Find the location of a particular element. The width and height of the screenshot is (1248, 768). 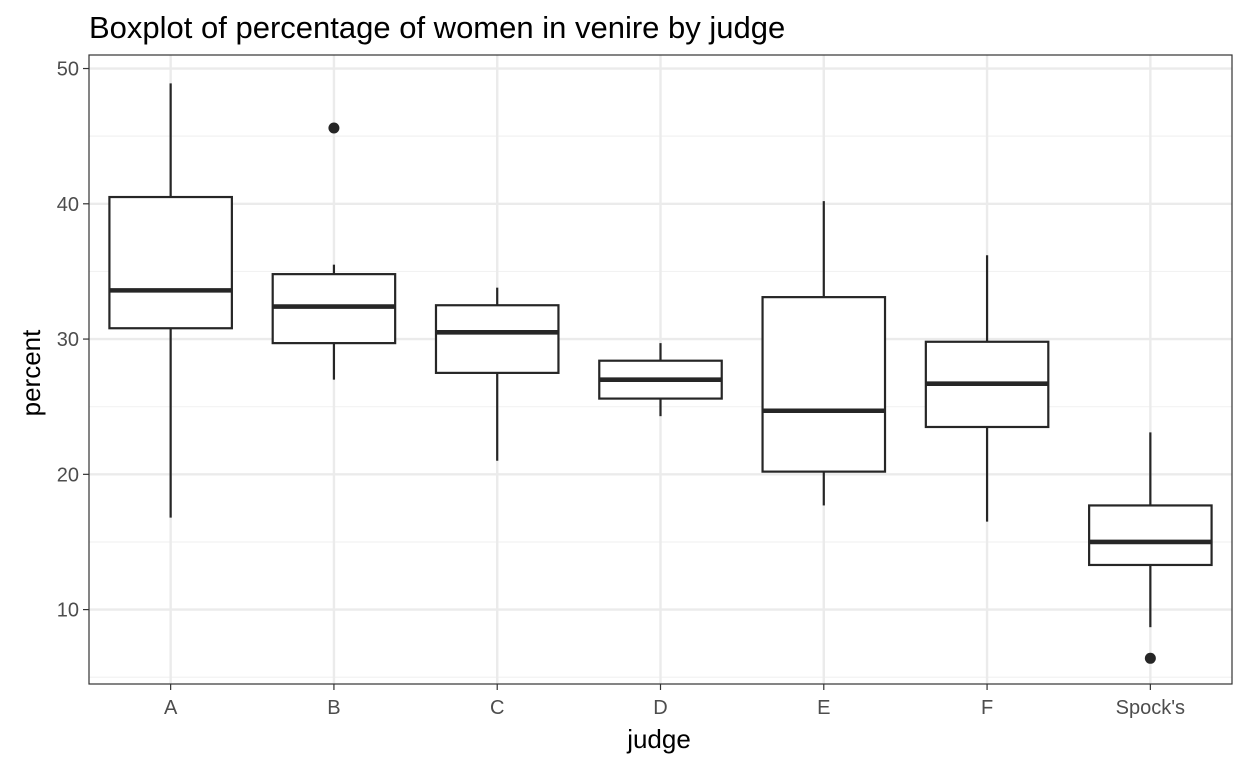

box-b-outlier-point is located at coordinates (334, 128).